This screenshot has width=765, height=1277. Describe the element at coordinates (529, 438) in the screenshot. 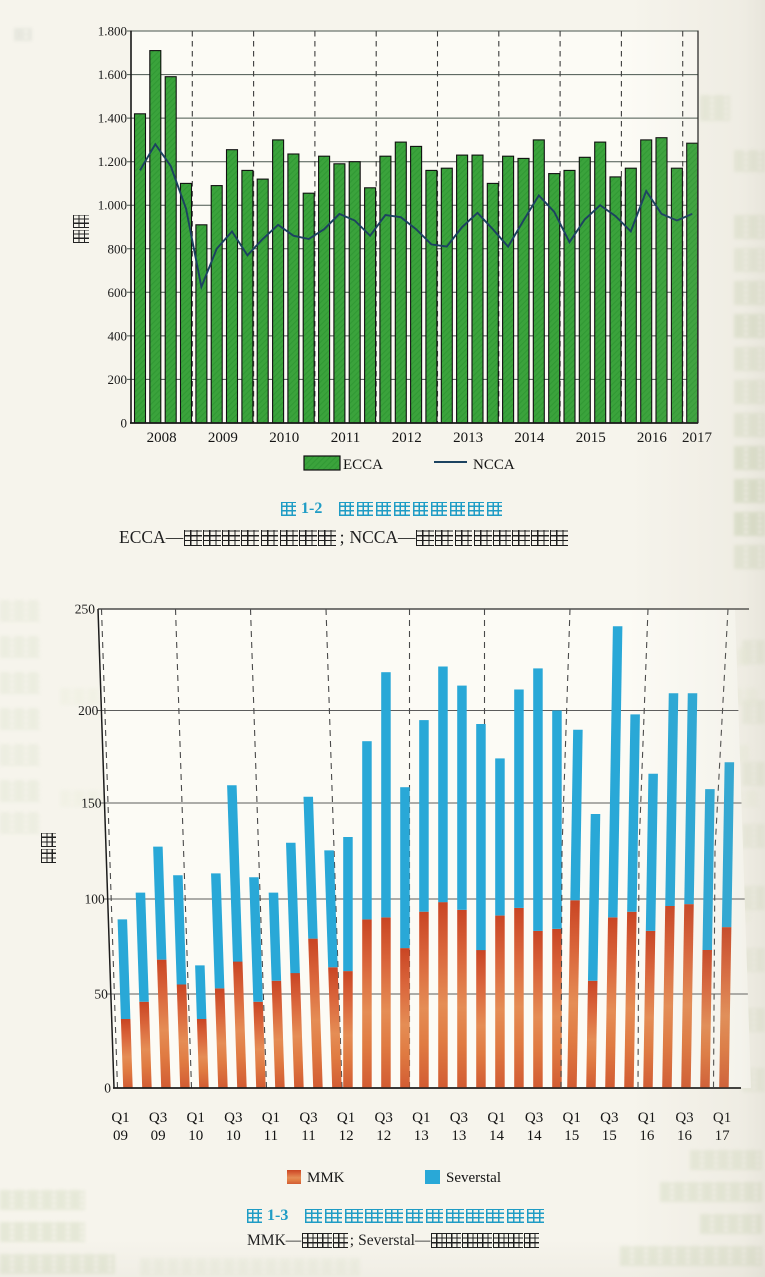

I see `svg-text: 2014` at that location.